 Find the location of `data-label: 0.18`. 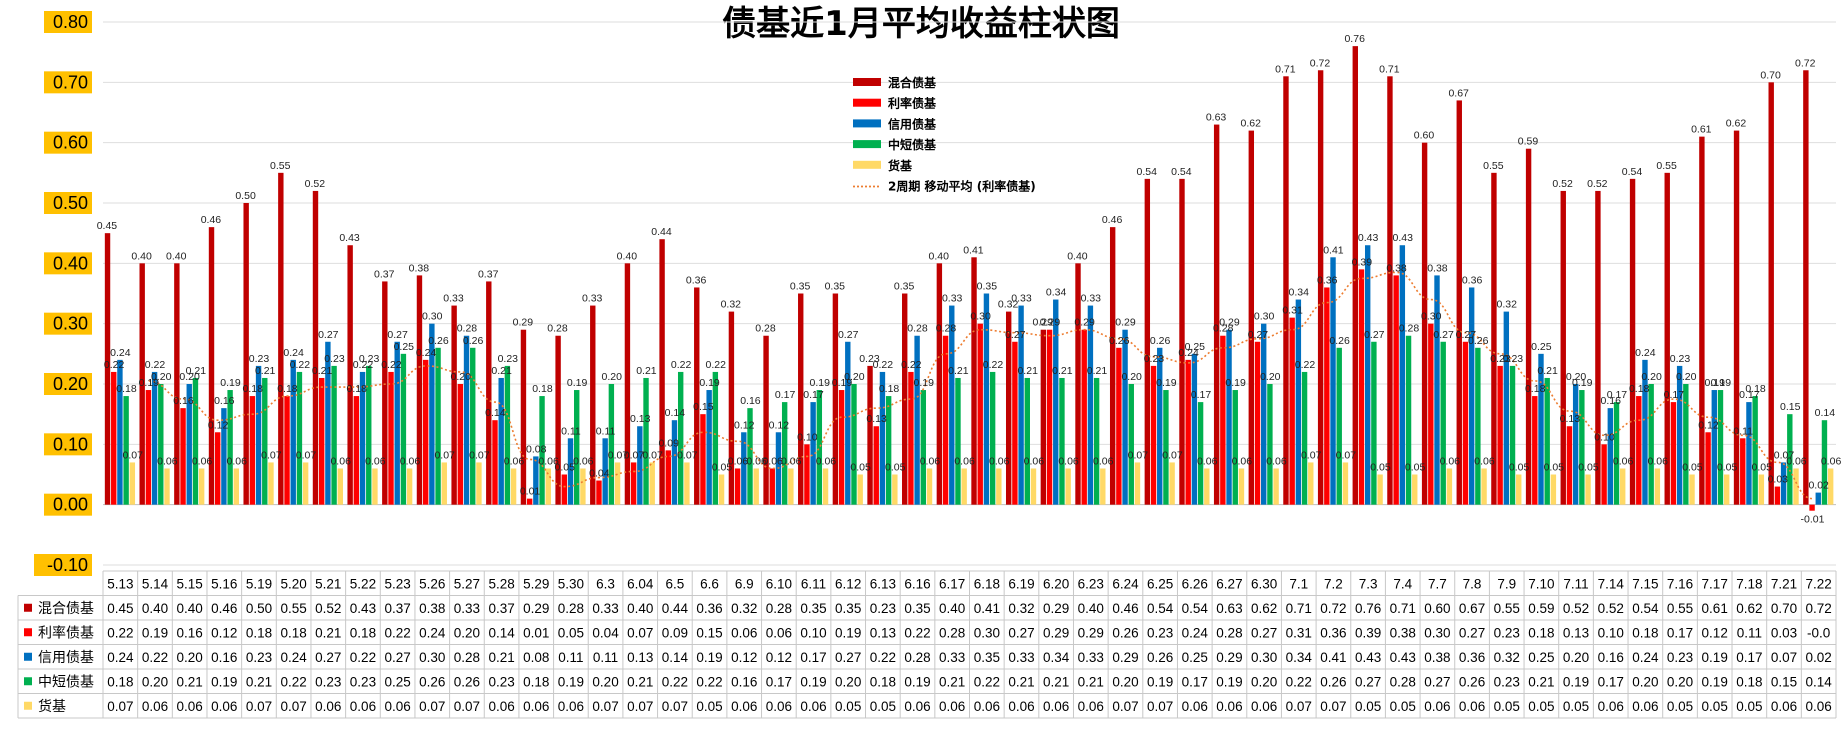

data-label: 0.18 is located at coordinates (287, 389).